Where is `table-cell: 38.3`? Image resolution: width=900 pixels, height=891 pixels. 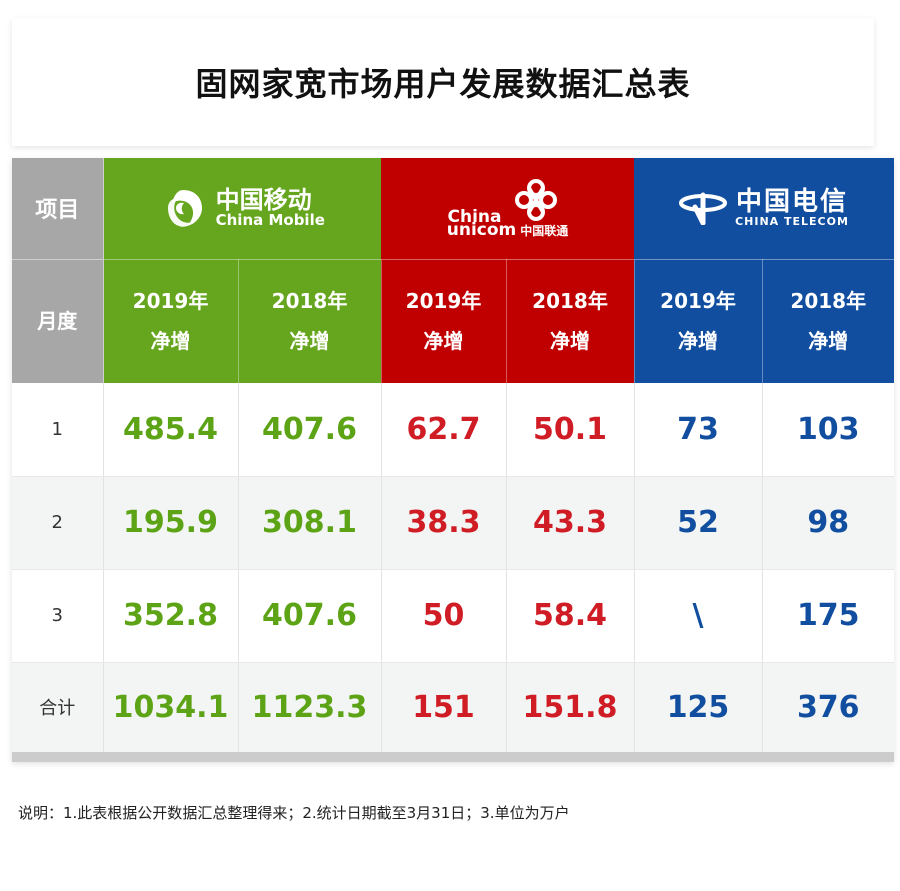 table-cell: 38.3 is located at coordinates (444, 523).